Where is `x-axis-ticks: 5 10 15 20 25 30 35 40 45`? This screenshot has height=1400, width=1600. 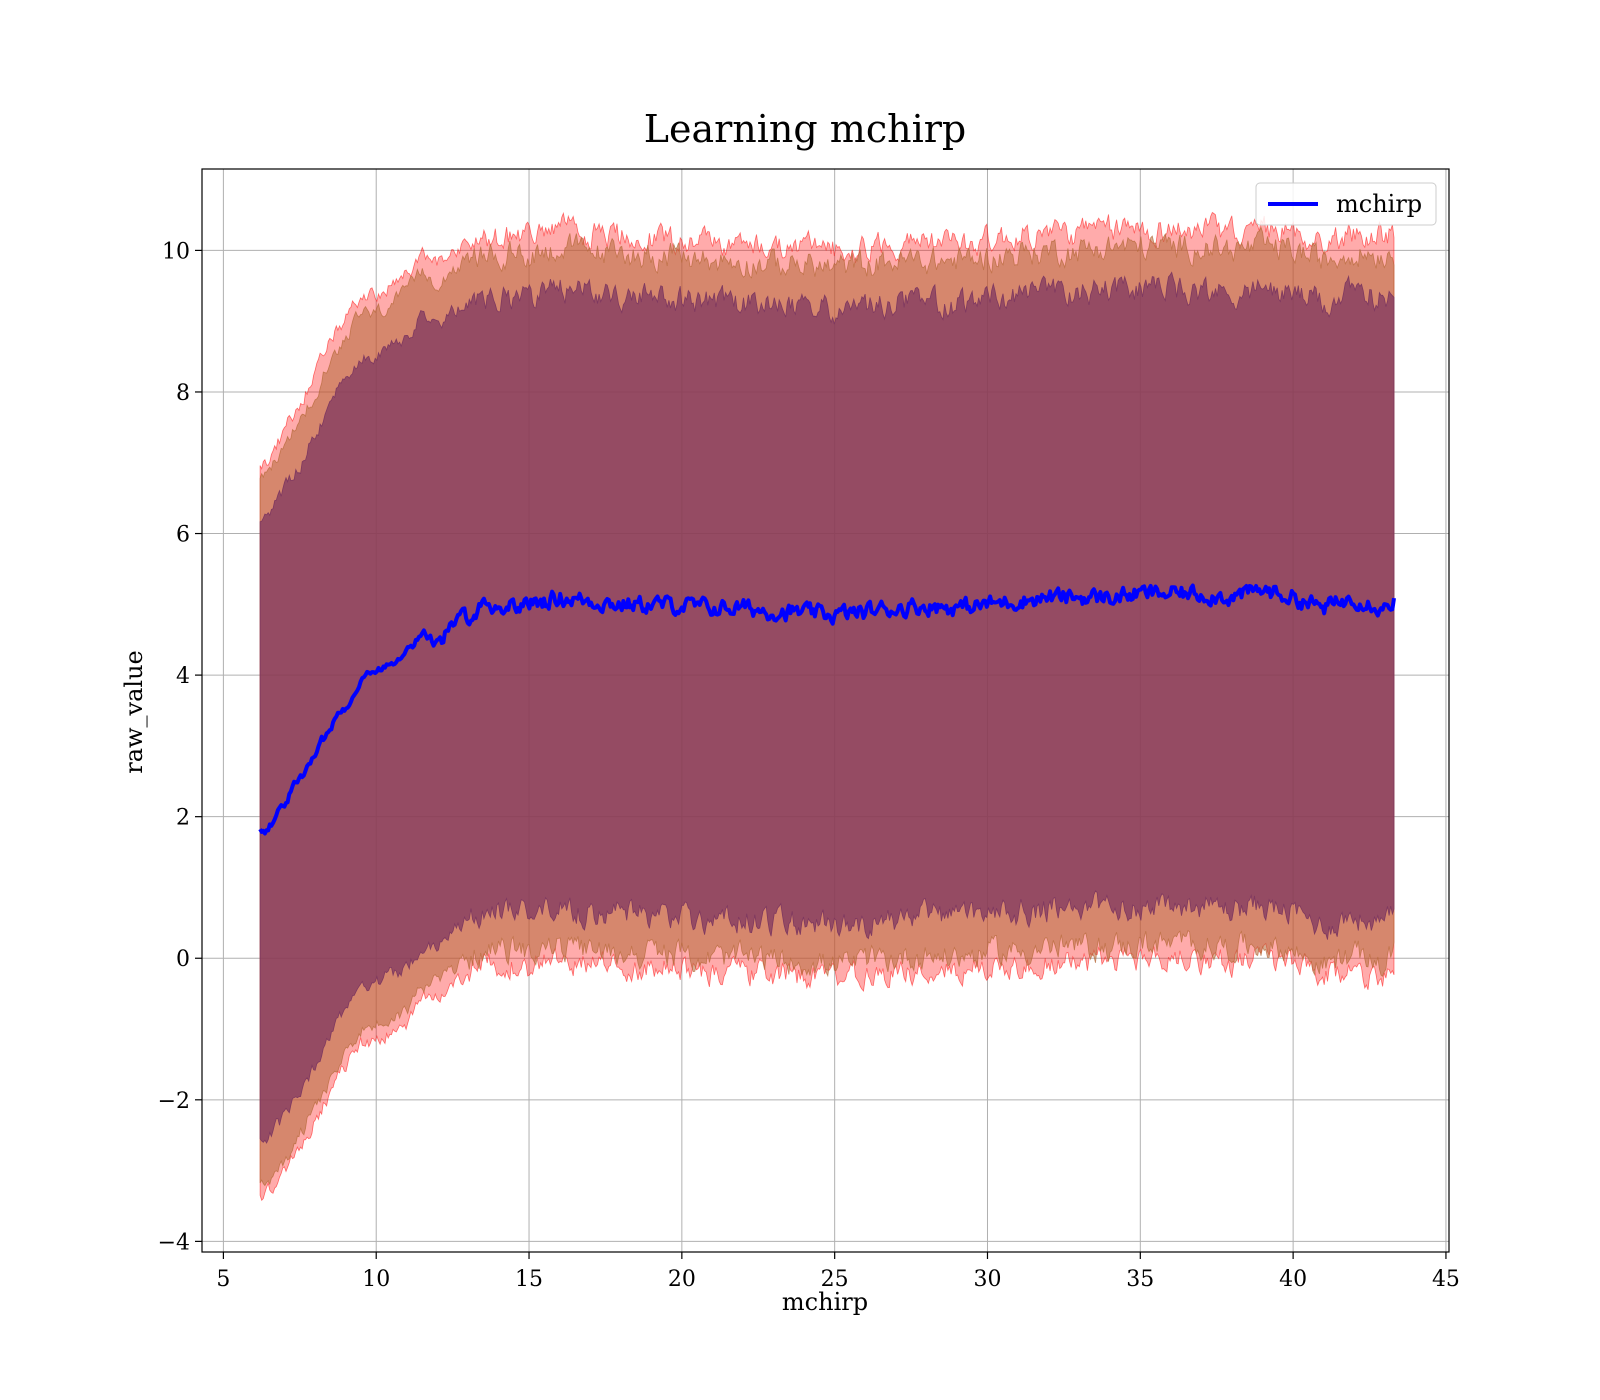
x-axis-ticks: 5 10 15 20 25 30 35 40 45 is located at coordinates (838, 1272).